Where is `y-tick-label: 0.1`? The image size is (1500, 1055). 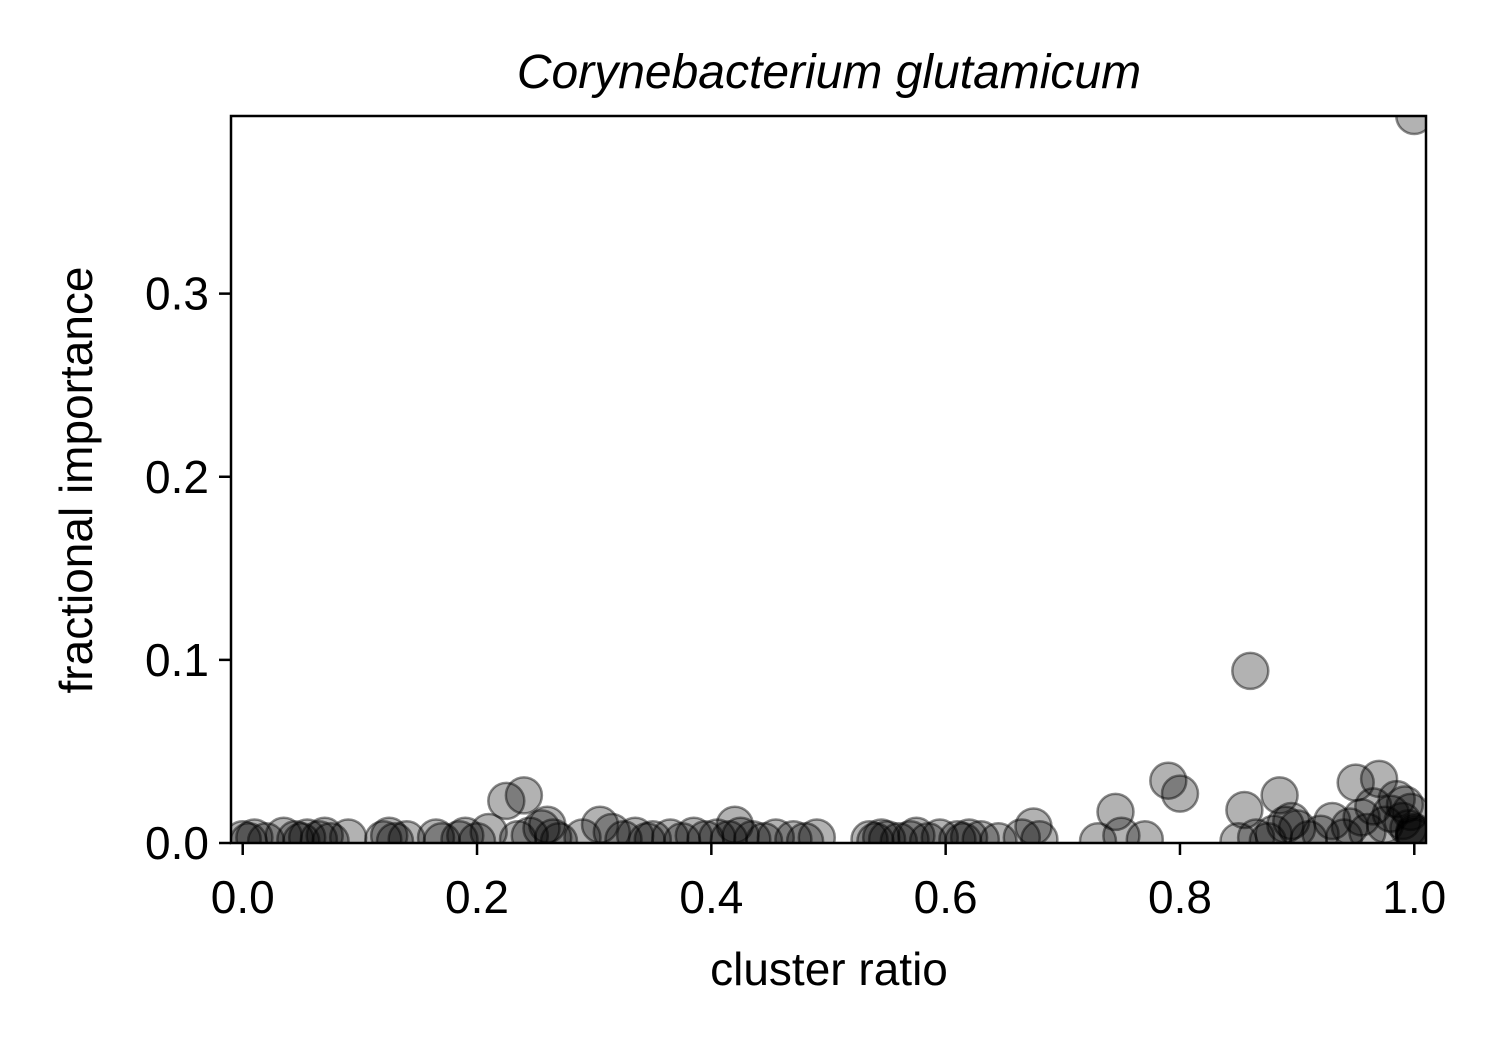 y-tick-label: 0.1 is located at coordinates (177, 660).